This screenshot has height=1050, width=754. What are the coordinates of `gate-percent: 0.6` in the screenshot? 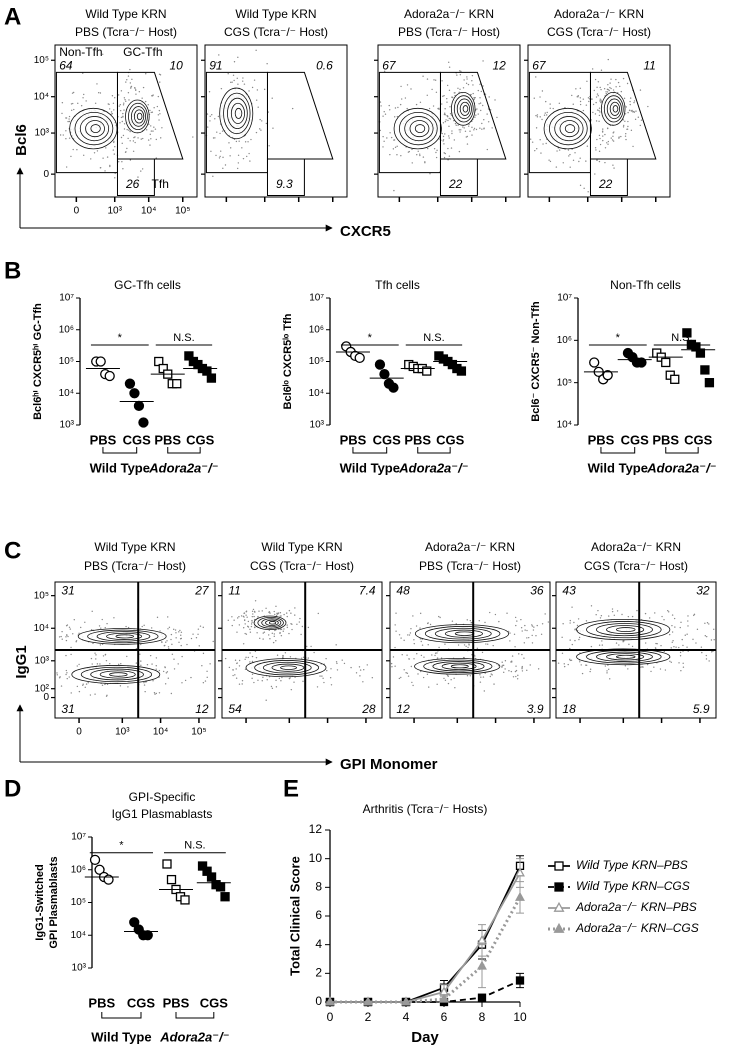 It's located at (324, 65).